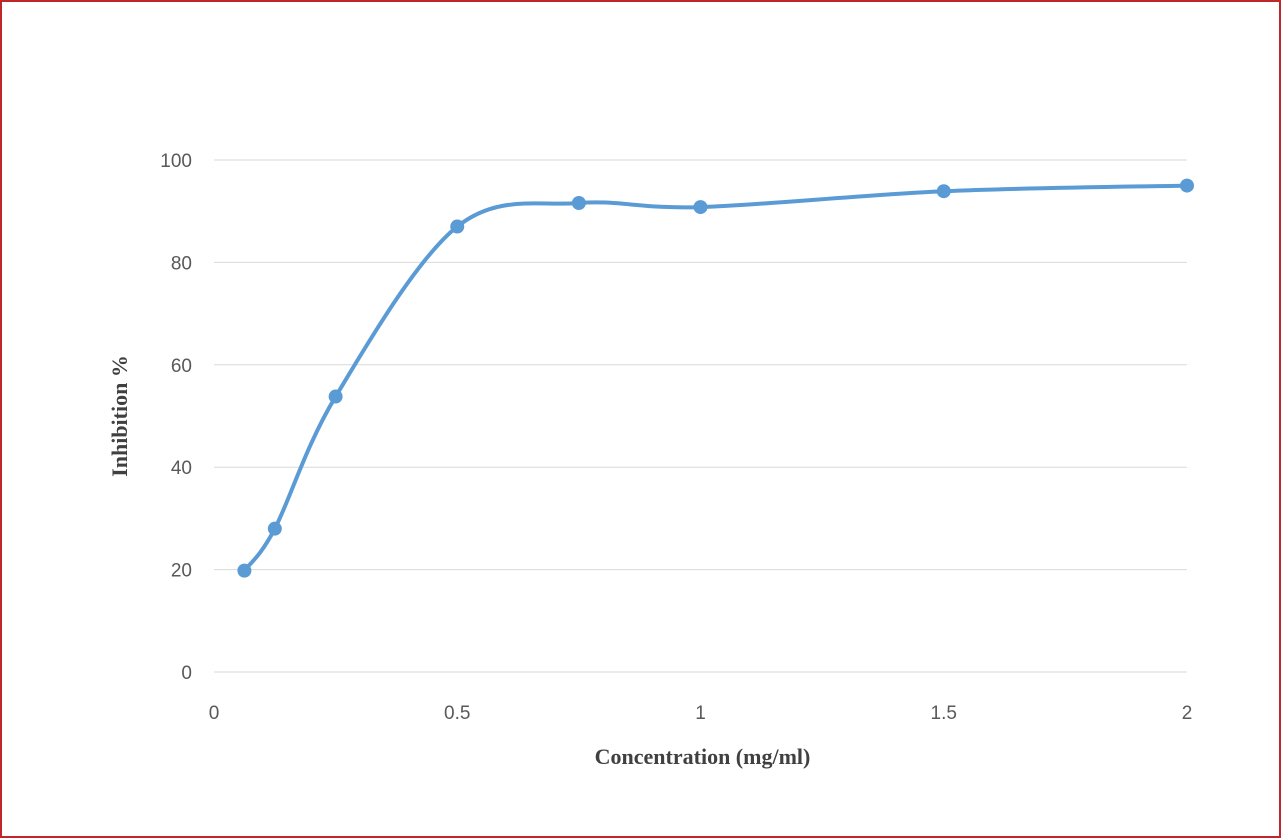 This screenshot has width=1281, height=840. I want to click on y-tick-label: 60, so click(181, 366).